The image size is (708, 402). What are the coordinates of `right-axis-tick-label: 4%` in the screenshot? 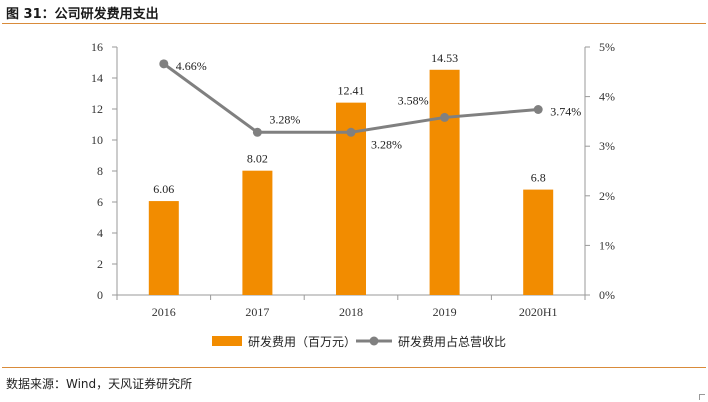 It's located at (607, 97).